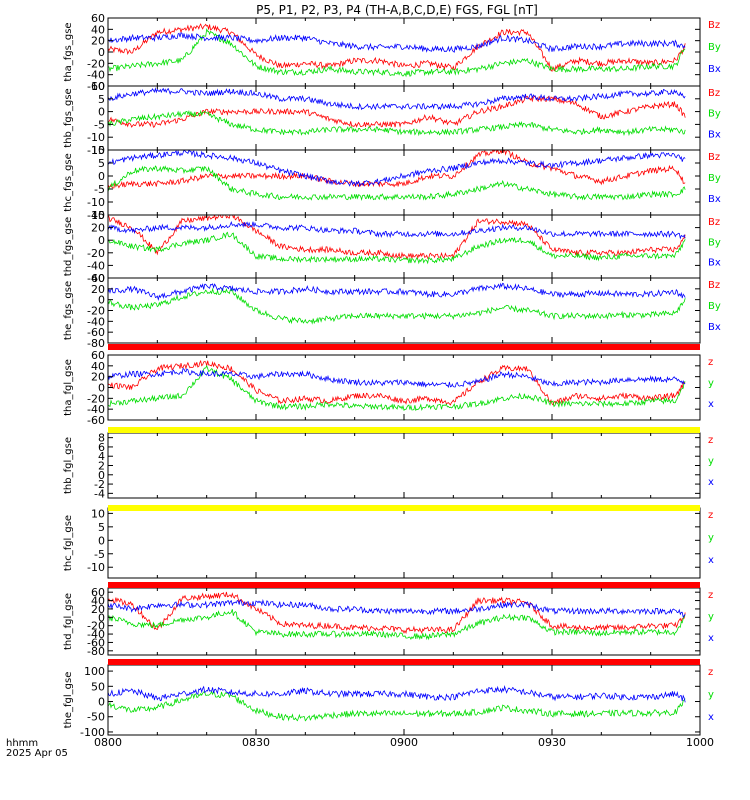 This screenshot has height=800, width=750. What do you see at coordinates (68, 310) in the screenshot?
I see `y-axis-label: the_fgs_gse` at bounding box center [68, 310].